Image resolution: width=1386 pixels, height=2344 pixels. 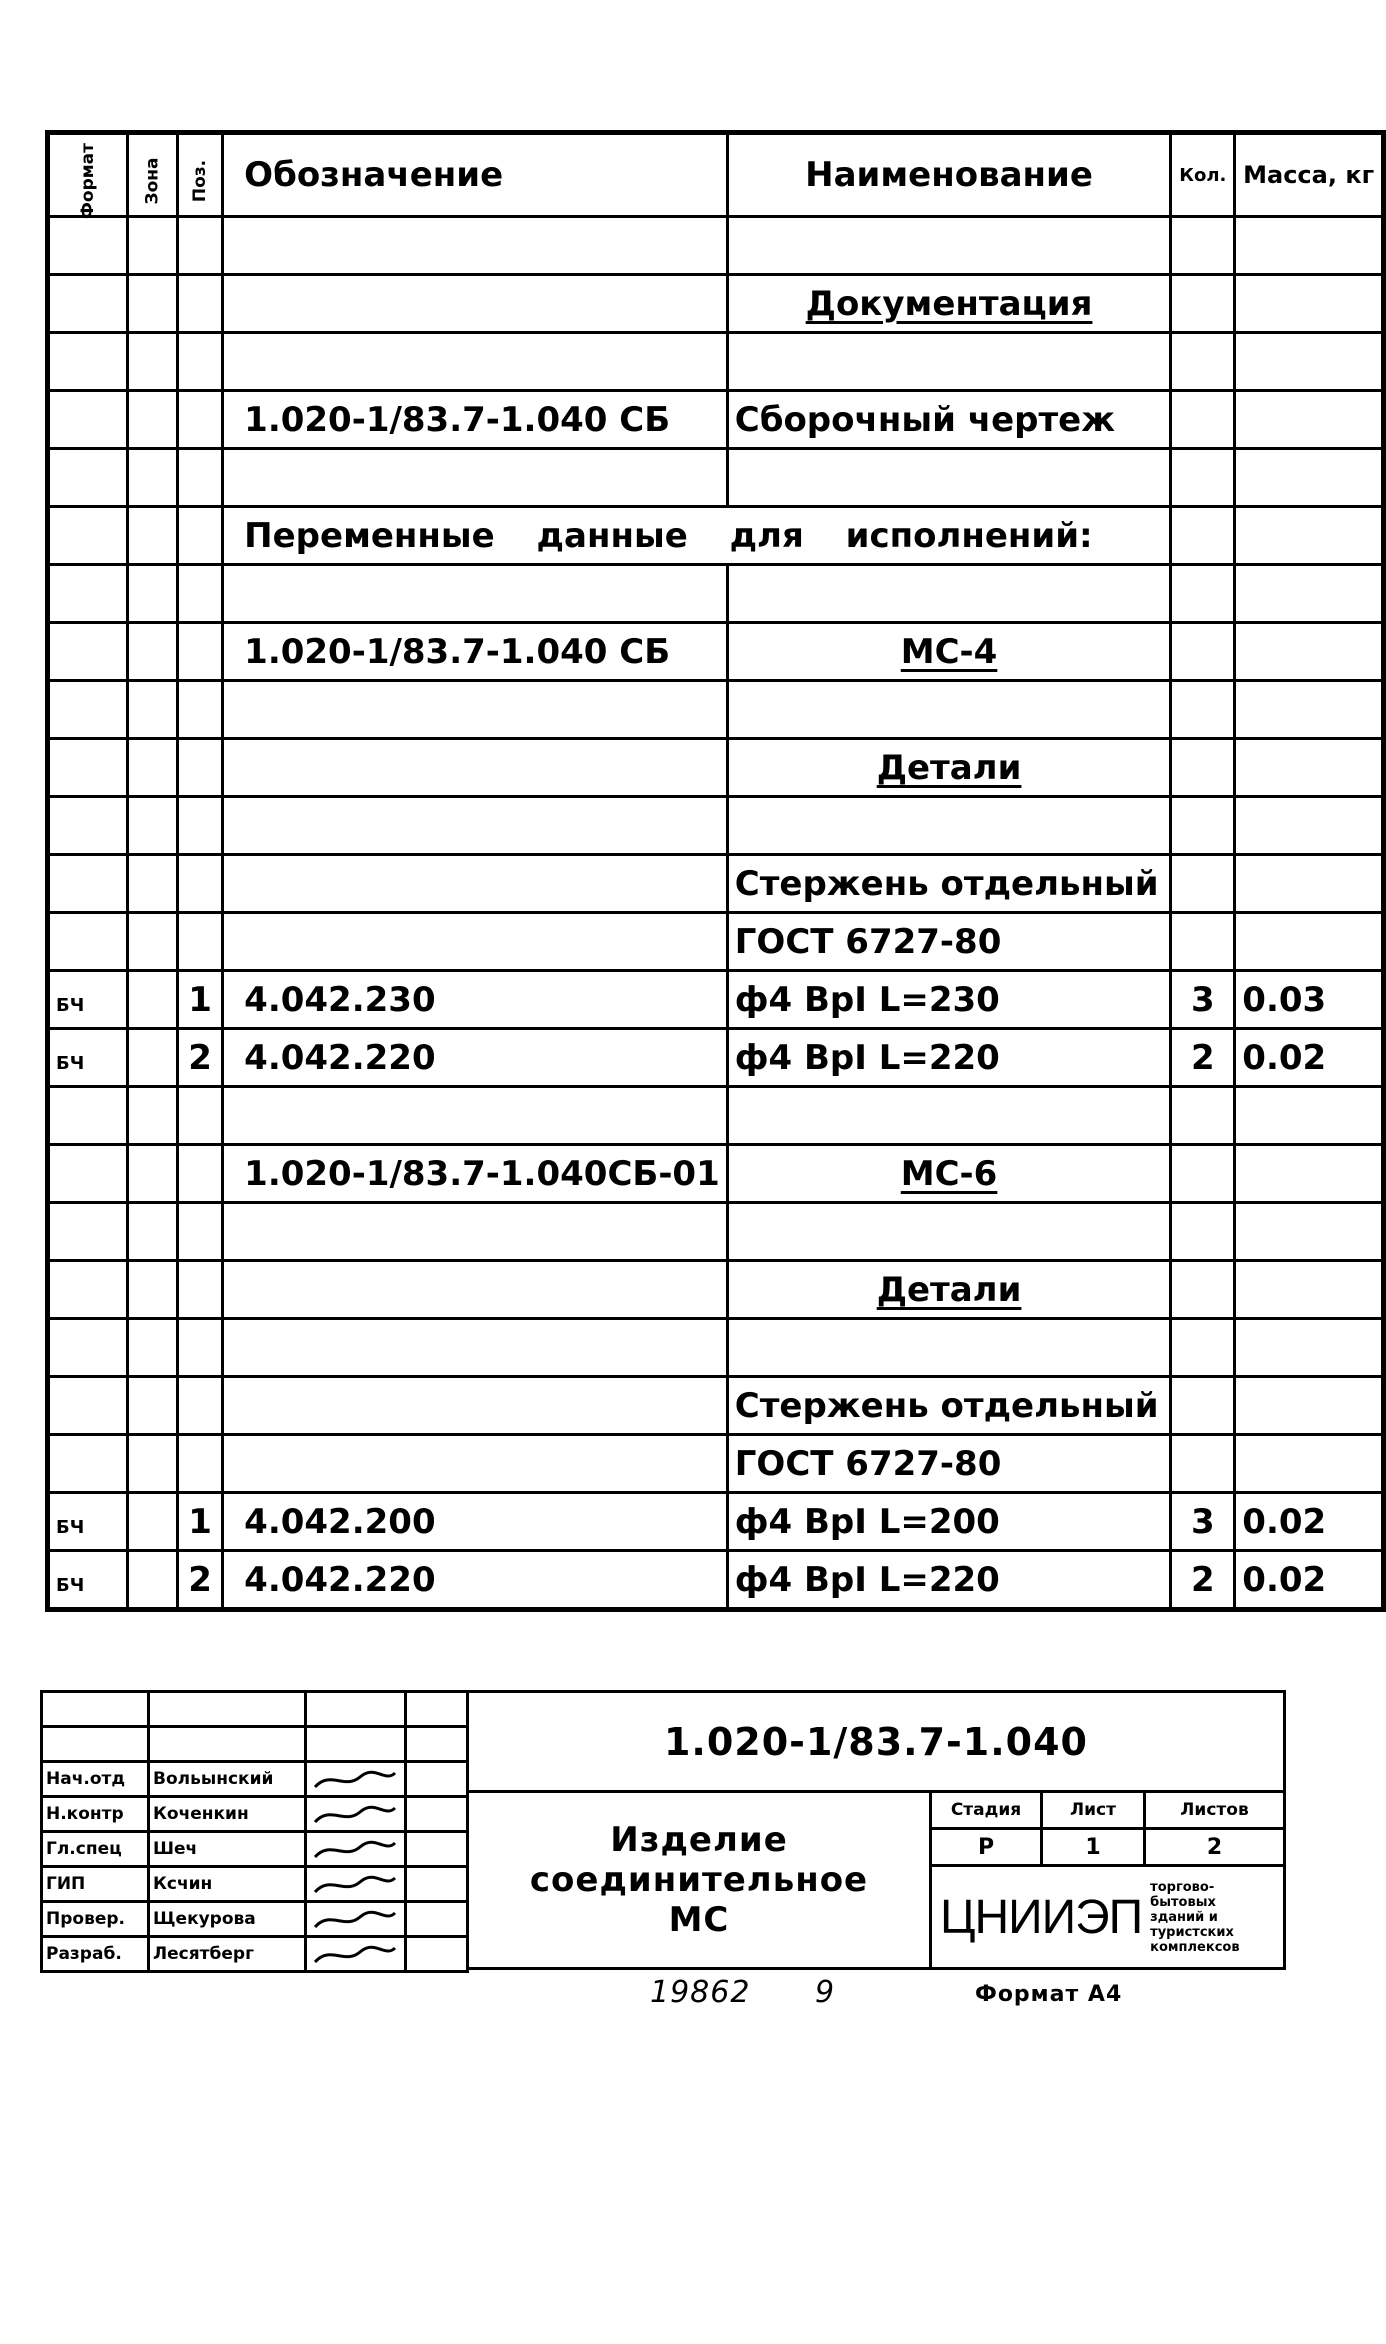 I want to click on name-text: МС-6, so click(x=949, y=1173).